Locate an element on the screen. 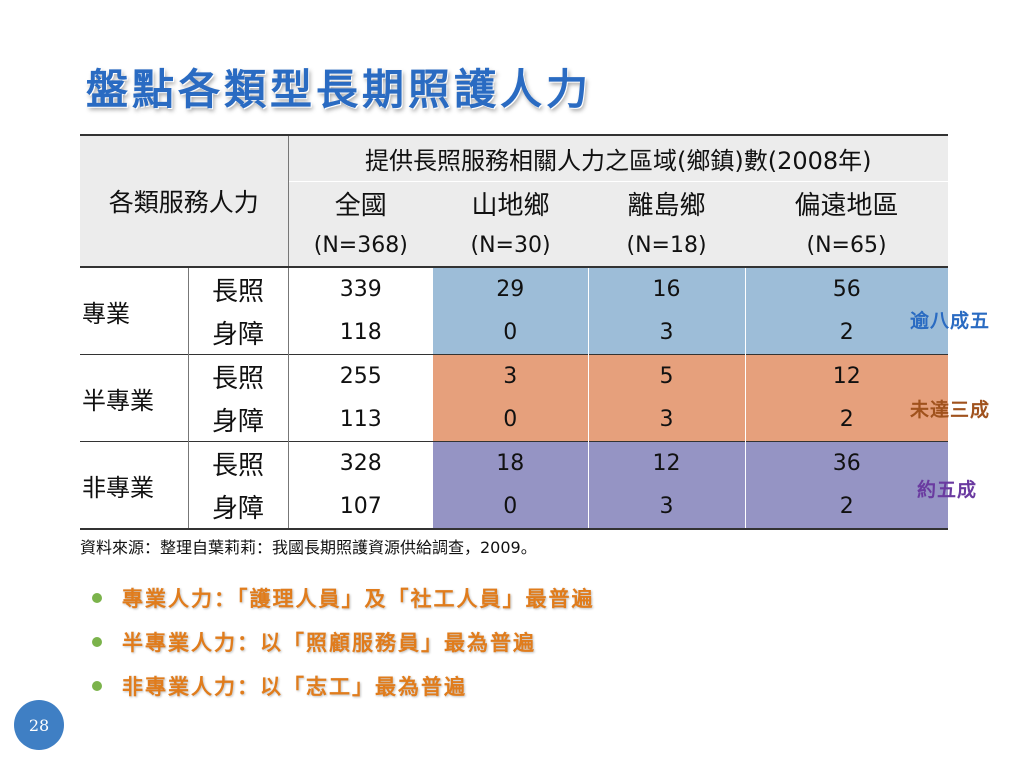  cell-mountain: 3 is located at coordinates (511, 376).